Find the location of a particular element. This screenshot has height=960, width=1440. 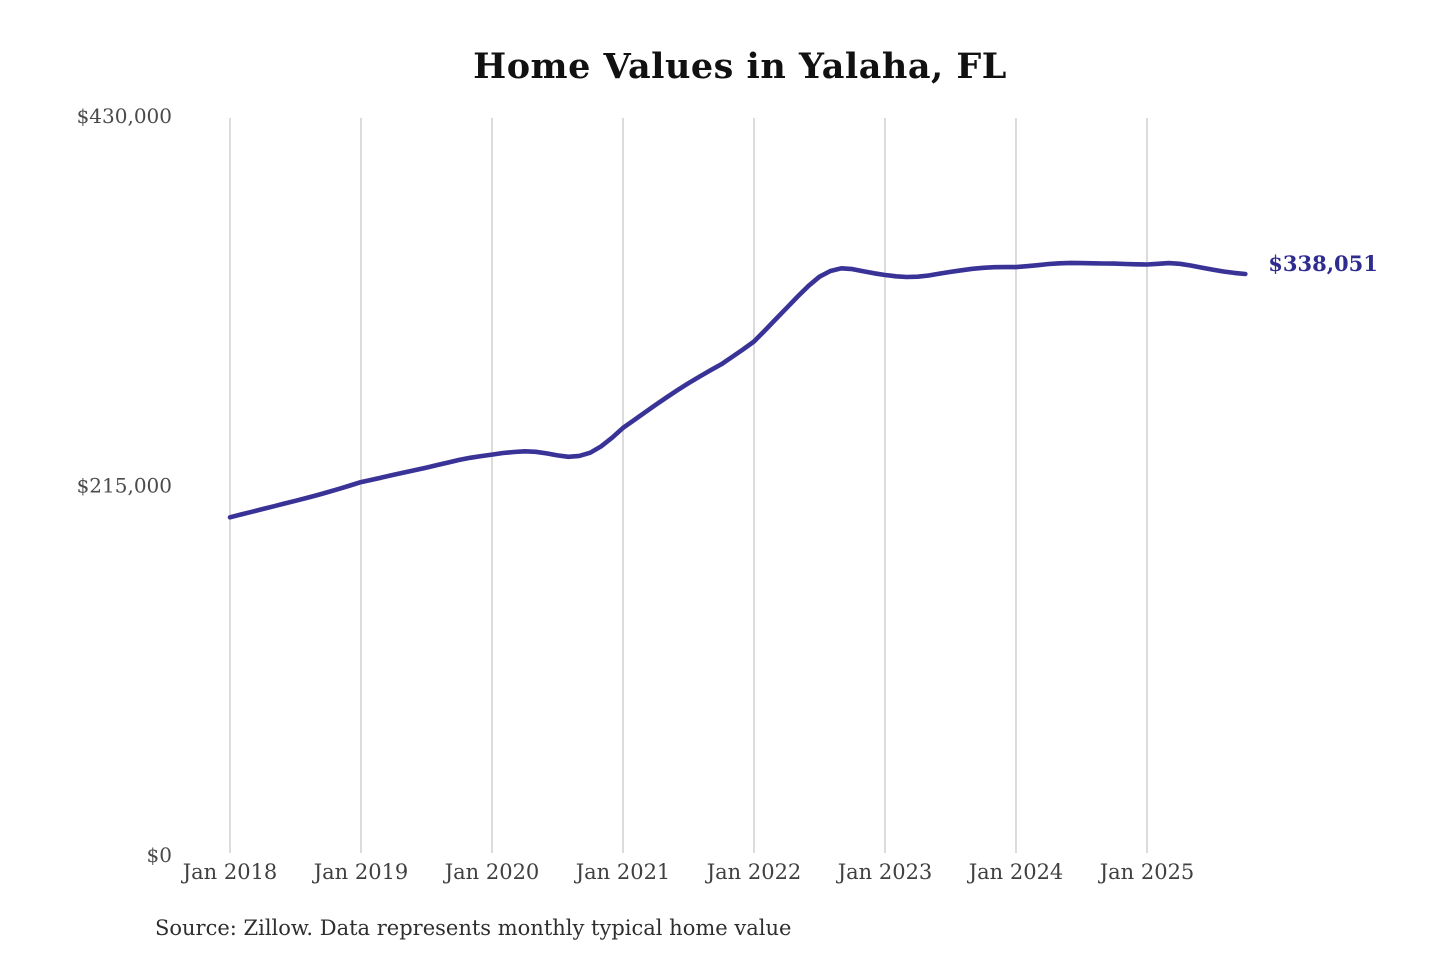

y-tick-label: $430,000 is located at coordinates (124, 116).